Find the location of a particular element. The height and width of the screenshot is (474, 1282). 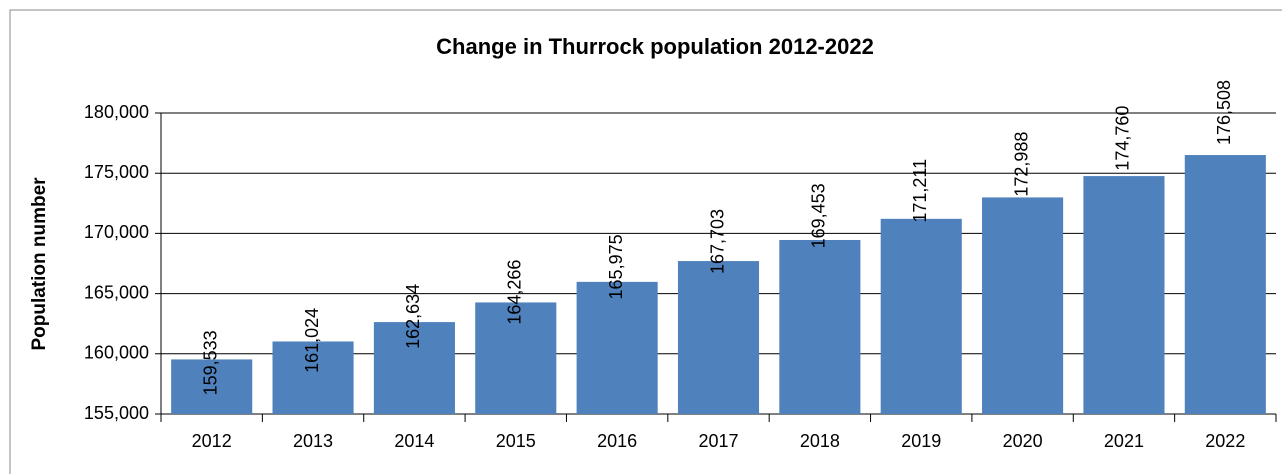

y-tick-label: 160,000 is located at coordinates (116, 353).